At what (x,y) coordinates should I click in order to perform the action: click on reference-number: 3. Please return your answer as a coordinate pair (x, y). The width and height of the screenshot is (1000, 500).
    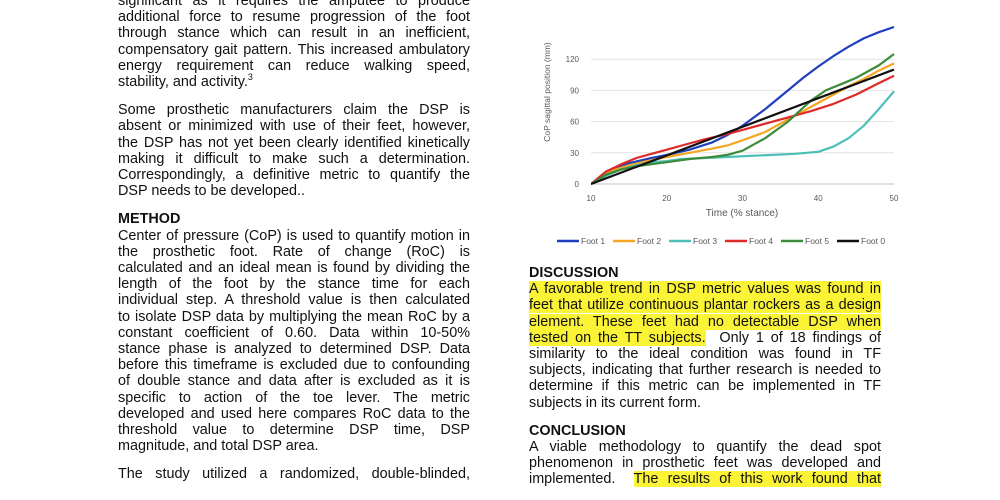
    Looking at the image, I should click on (250, 77).